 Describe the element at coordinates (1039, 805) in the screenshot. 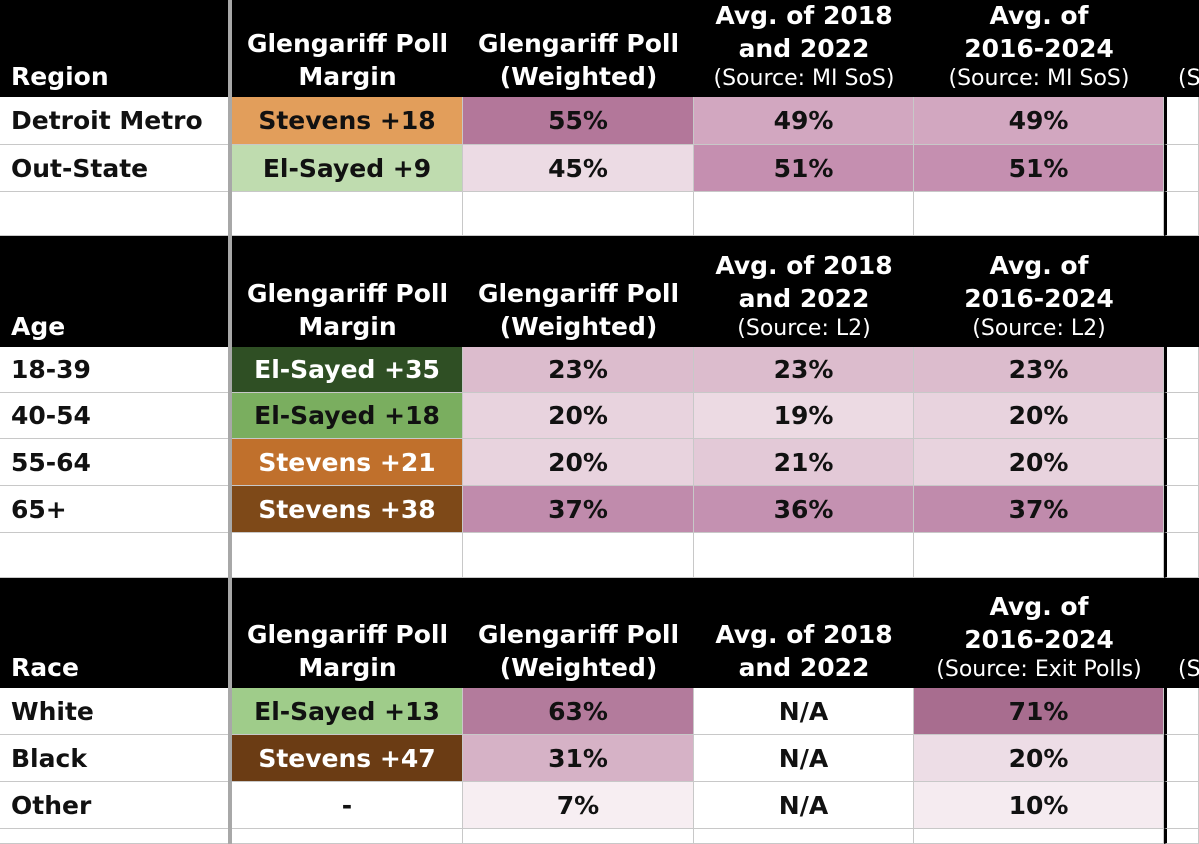

I see `avg-2016-2024-cell: 10%` at that location.